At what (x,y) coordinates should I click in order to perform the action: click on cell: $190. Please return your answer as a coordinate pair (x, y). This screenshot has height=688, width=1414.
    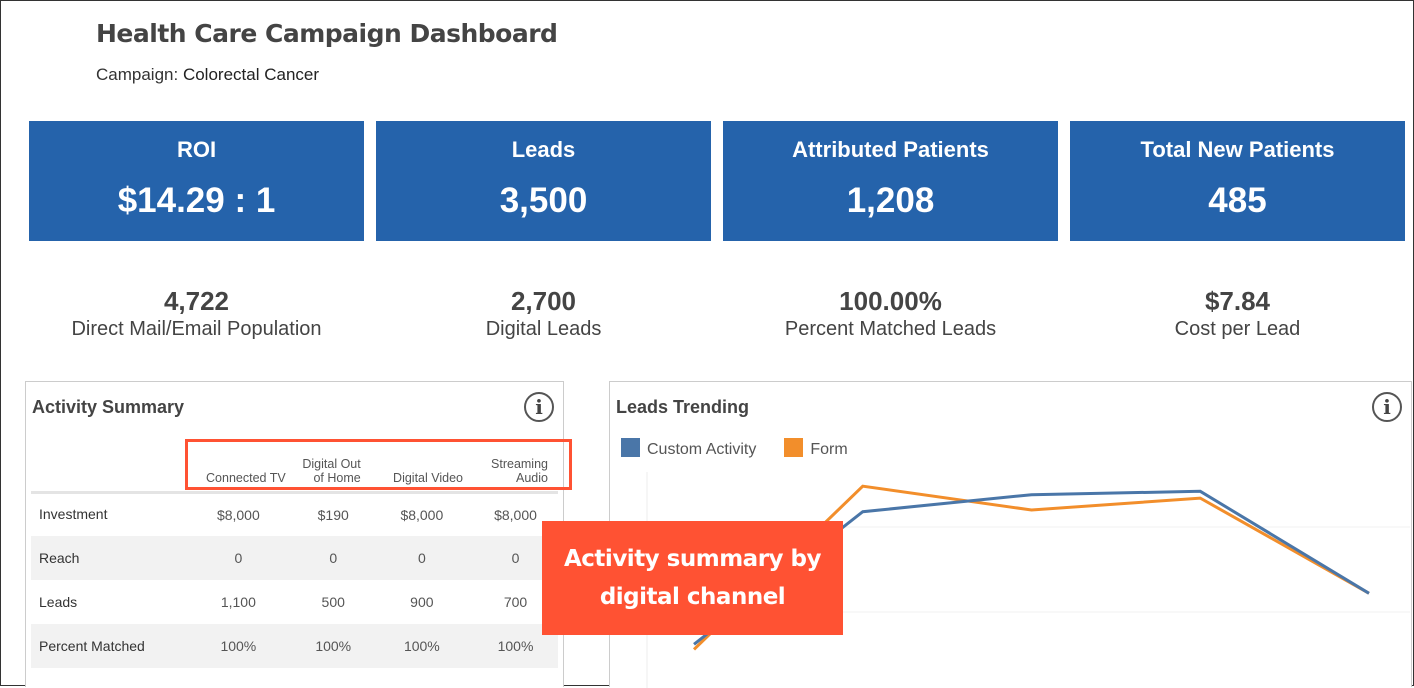
    Looking at the image, I should click on (333, 514).